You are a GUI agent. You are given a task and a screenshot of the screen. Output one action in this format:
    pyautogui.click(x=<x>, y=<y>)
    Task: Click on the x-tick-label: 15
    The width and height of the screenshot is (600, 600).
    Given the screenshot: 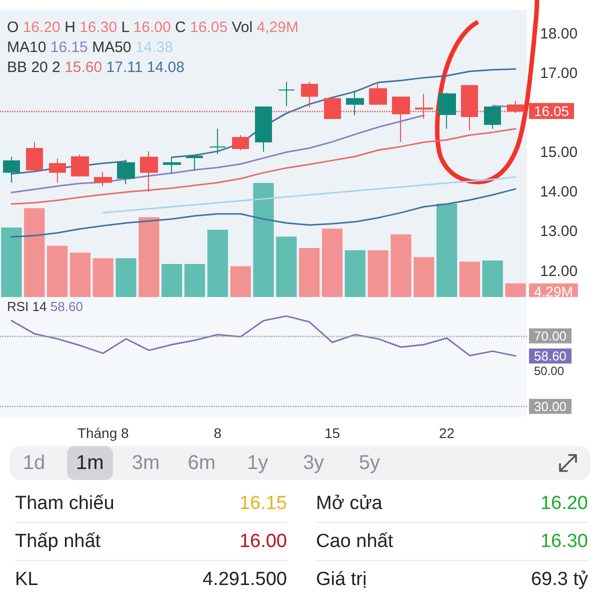 What is the action you would take?
    pyautogui.click(x=332, y=433)
    